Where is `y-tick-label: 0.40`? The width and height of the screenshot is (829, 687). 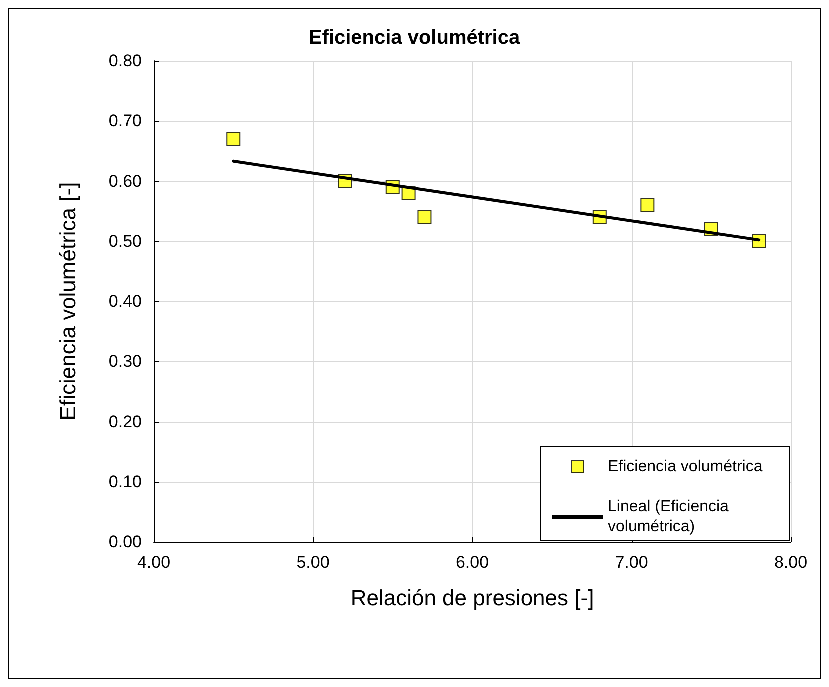 y-tick-label: 0.40 is located at coordinates (125, 301).